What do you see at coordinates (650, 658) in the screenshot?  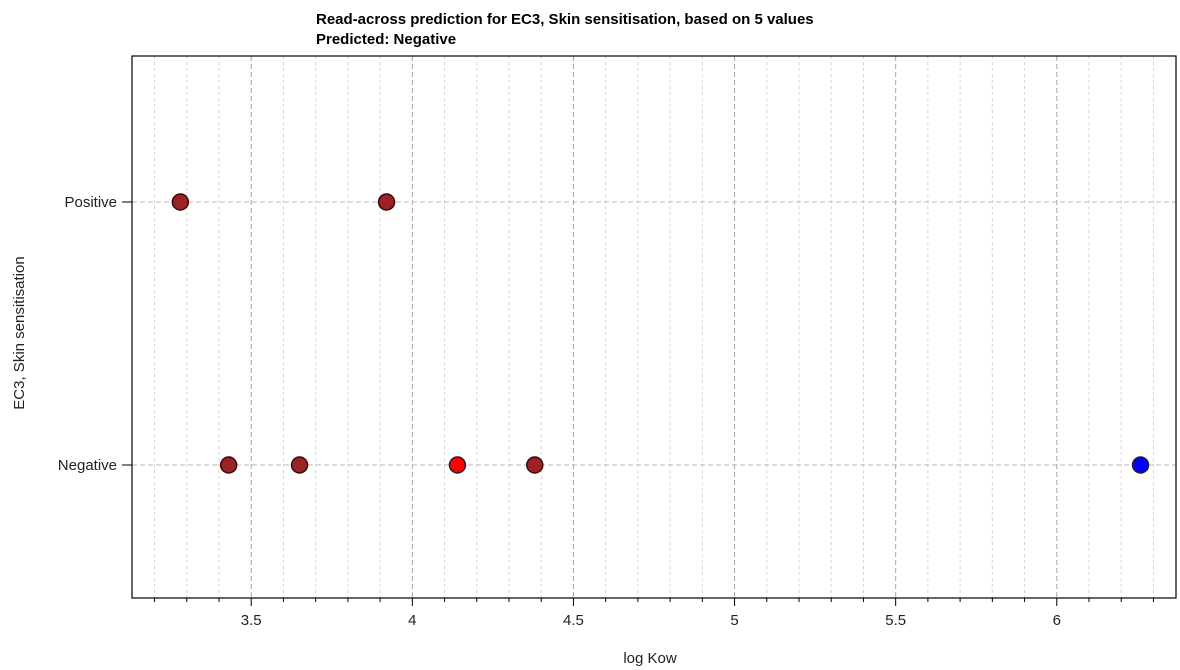 I see `x-axis-label: log Kow` at bounding box center [650, 658].